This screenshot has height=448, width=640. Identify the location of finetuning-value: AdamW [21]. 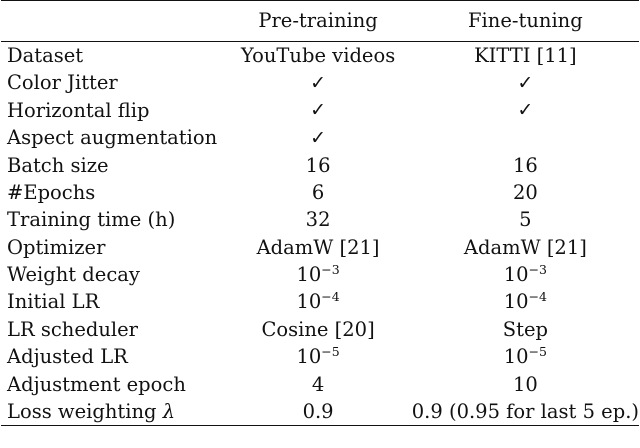
(525, 247).